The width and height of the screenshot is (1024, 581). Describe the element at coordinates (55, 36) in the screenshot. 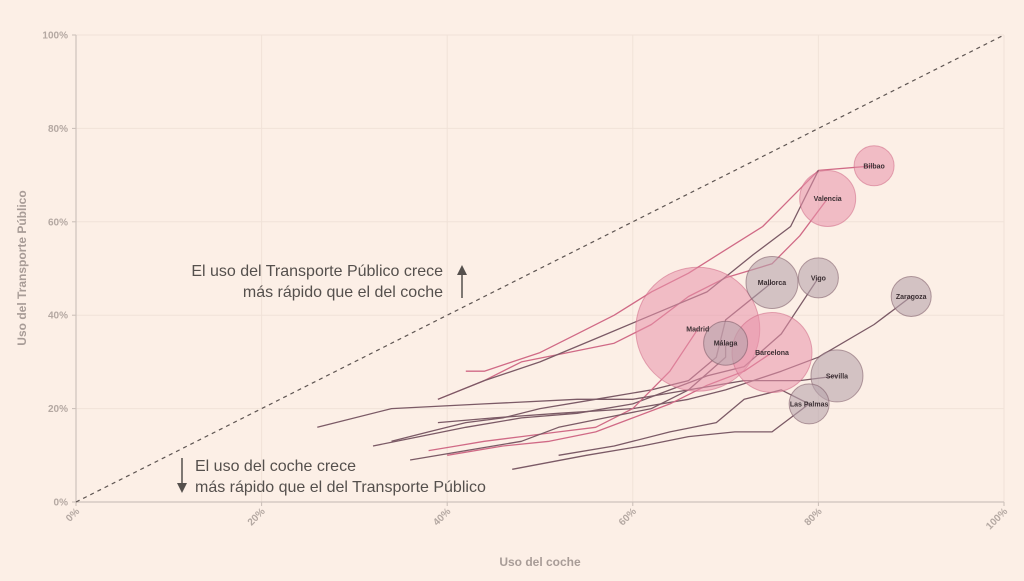

I see `y-tick-label: 100%` at that location.